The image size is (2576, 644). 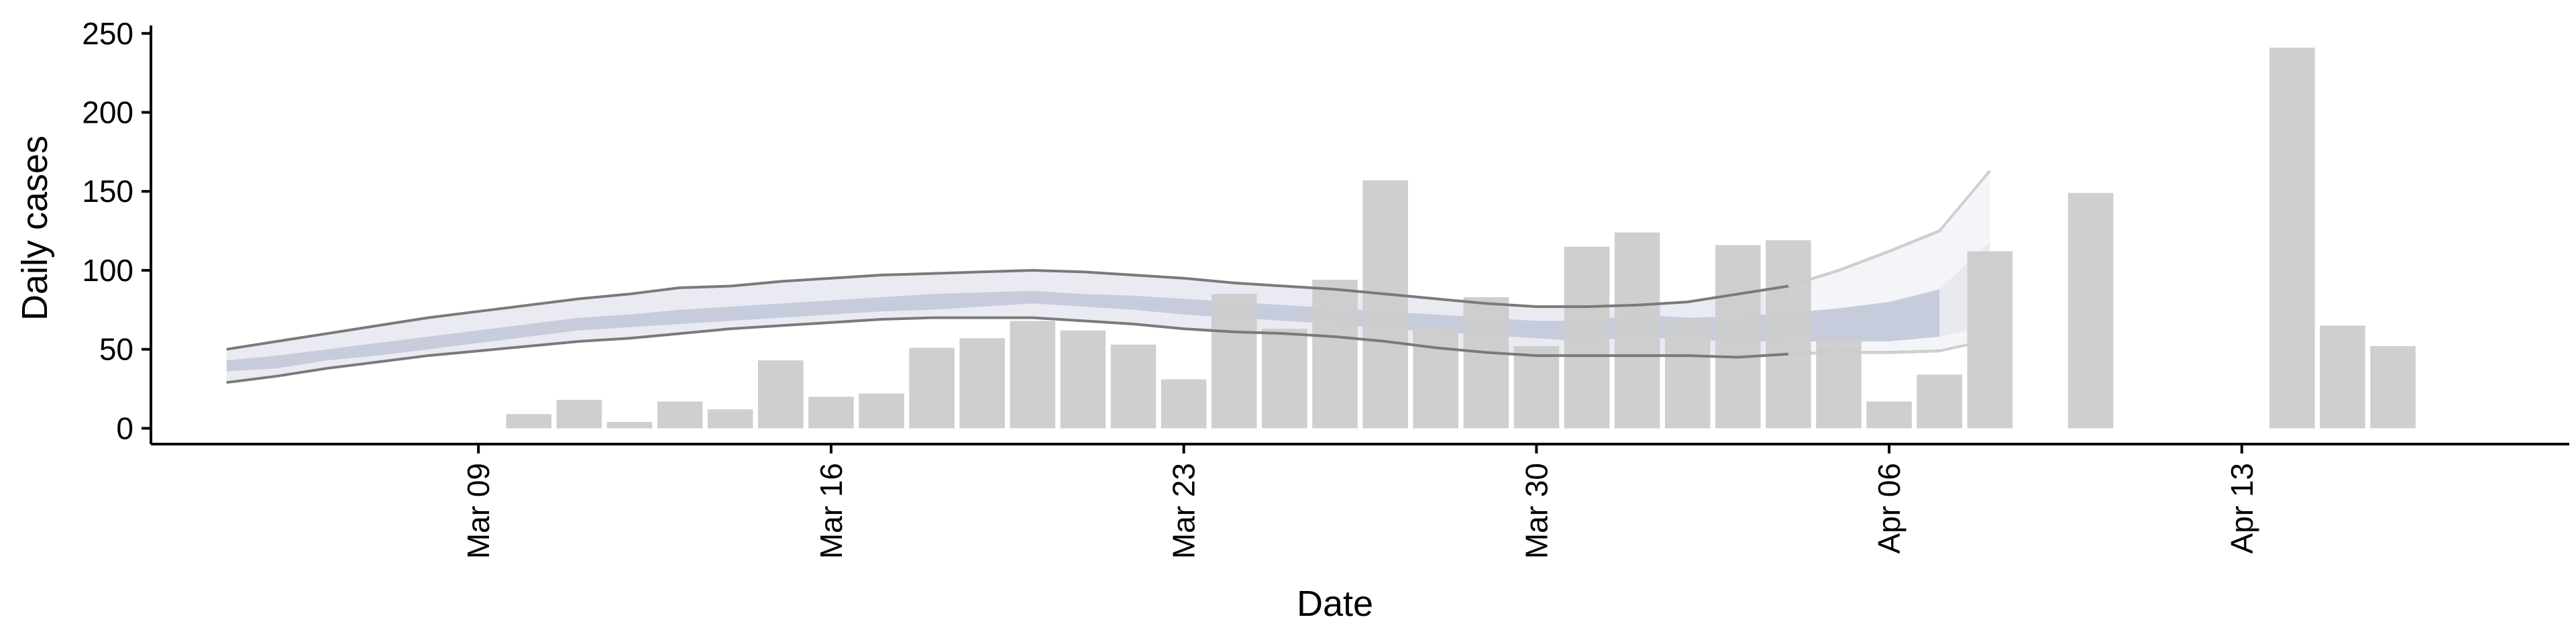 What do you see at coordinates (107, 33) in the screenshot?
I see `y-tick-label: 250` at bounding box center [107, 33].